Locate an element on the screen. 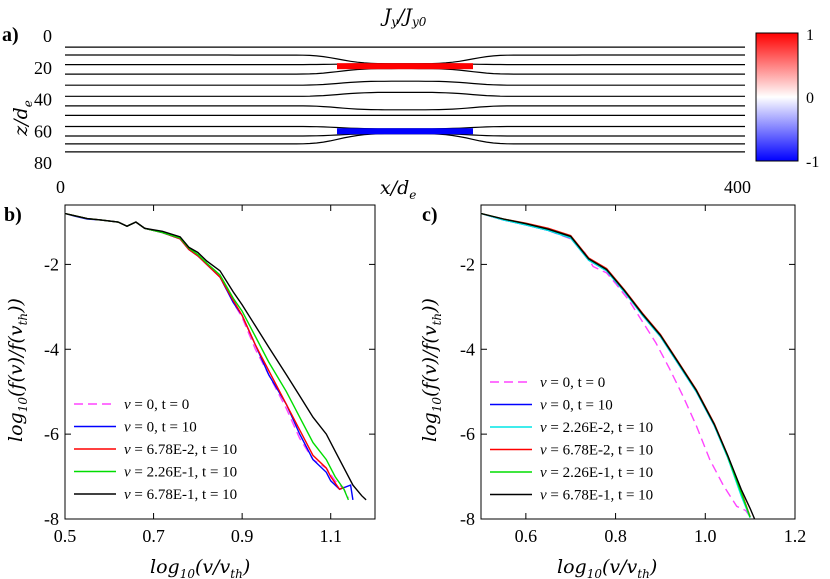  panel-c-legend-entry: ν = 2.26E-1, t = 10 is located at coordinates (596, 473).